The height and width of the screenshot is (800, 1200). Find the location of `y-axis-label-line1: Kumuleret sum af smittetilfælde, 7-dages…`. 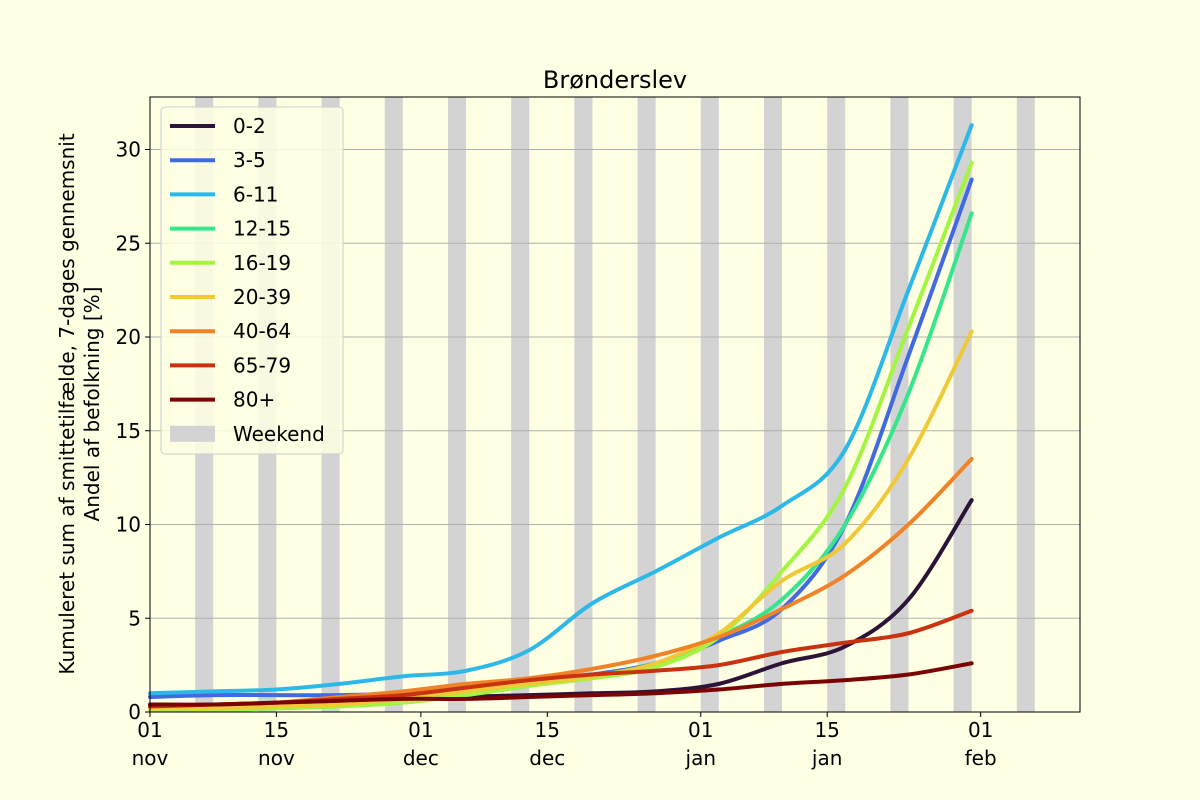

y-axis-label-line1: Kumuleret sum af smittetilfælde, 7-dages… is located at coordinates (67, 404).